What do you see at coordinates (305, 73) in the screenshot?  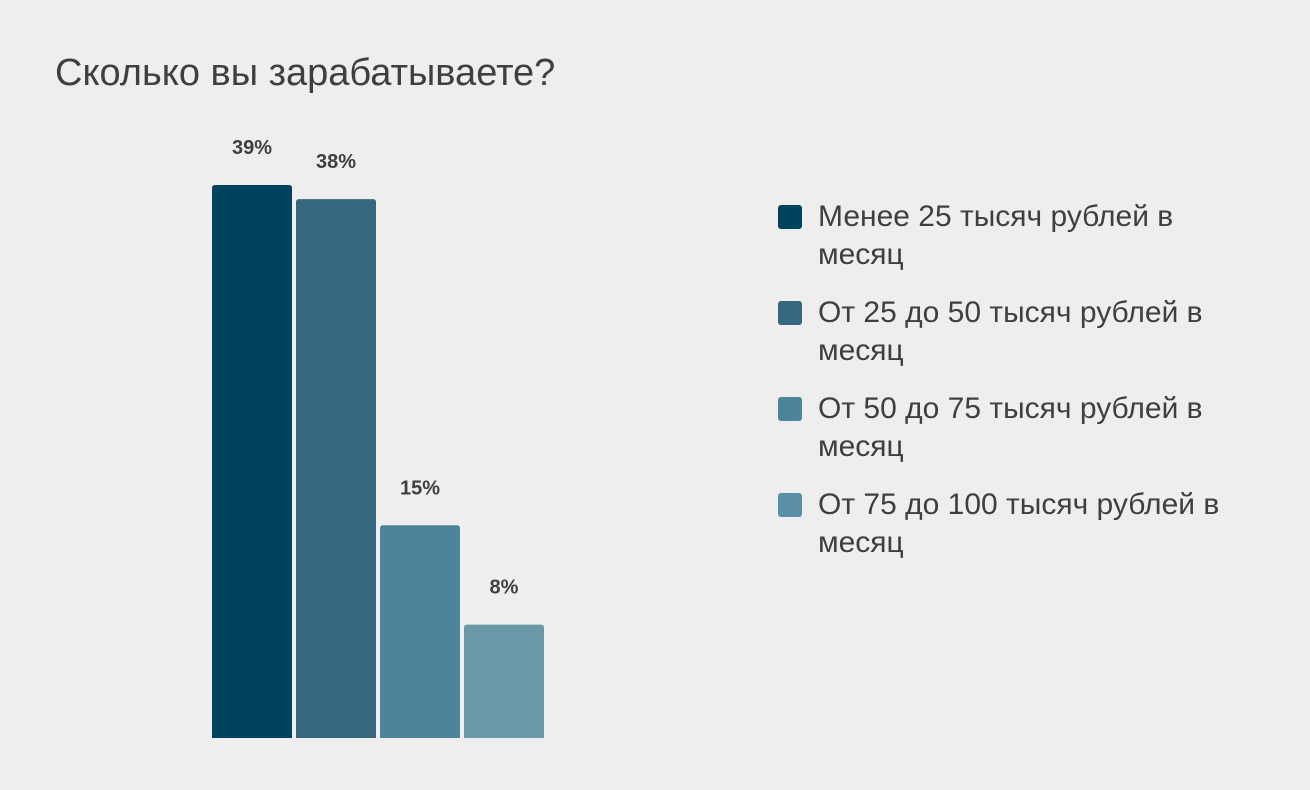 I see `chart-title: Сколько вы зарабатываете?` at bounding box center [305, 73].